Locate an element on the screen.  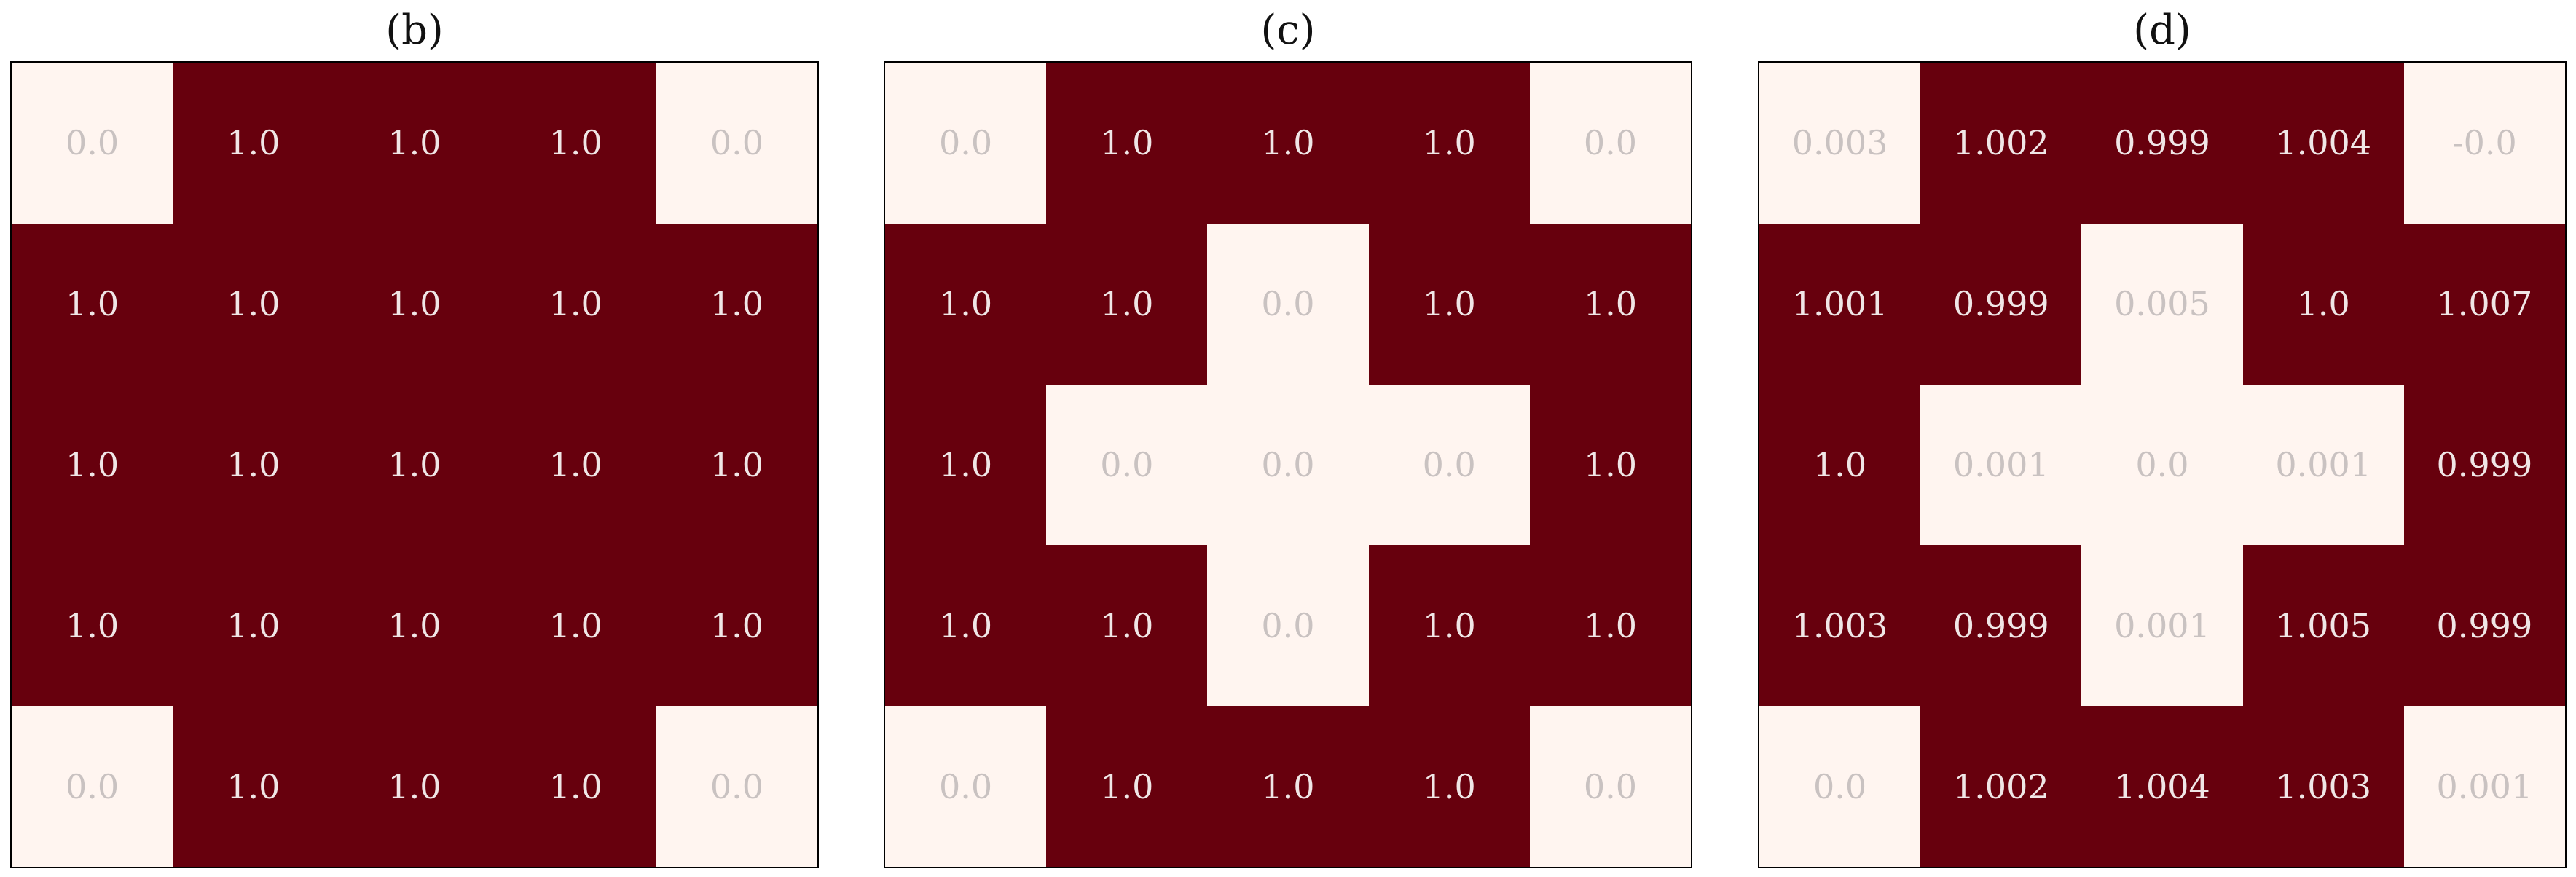
heatmap-cell-c-r3-c0: 1.0 is located at coordinates (966, 626).